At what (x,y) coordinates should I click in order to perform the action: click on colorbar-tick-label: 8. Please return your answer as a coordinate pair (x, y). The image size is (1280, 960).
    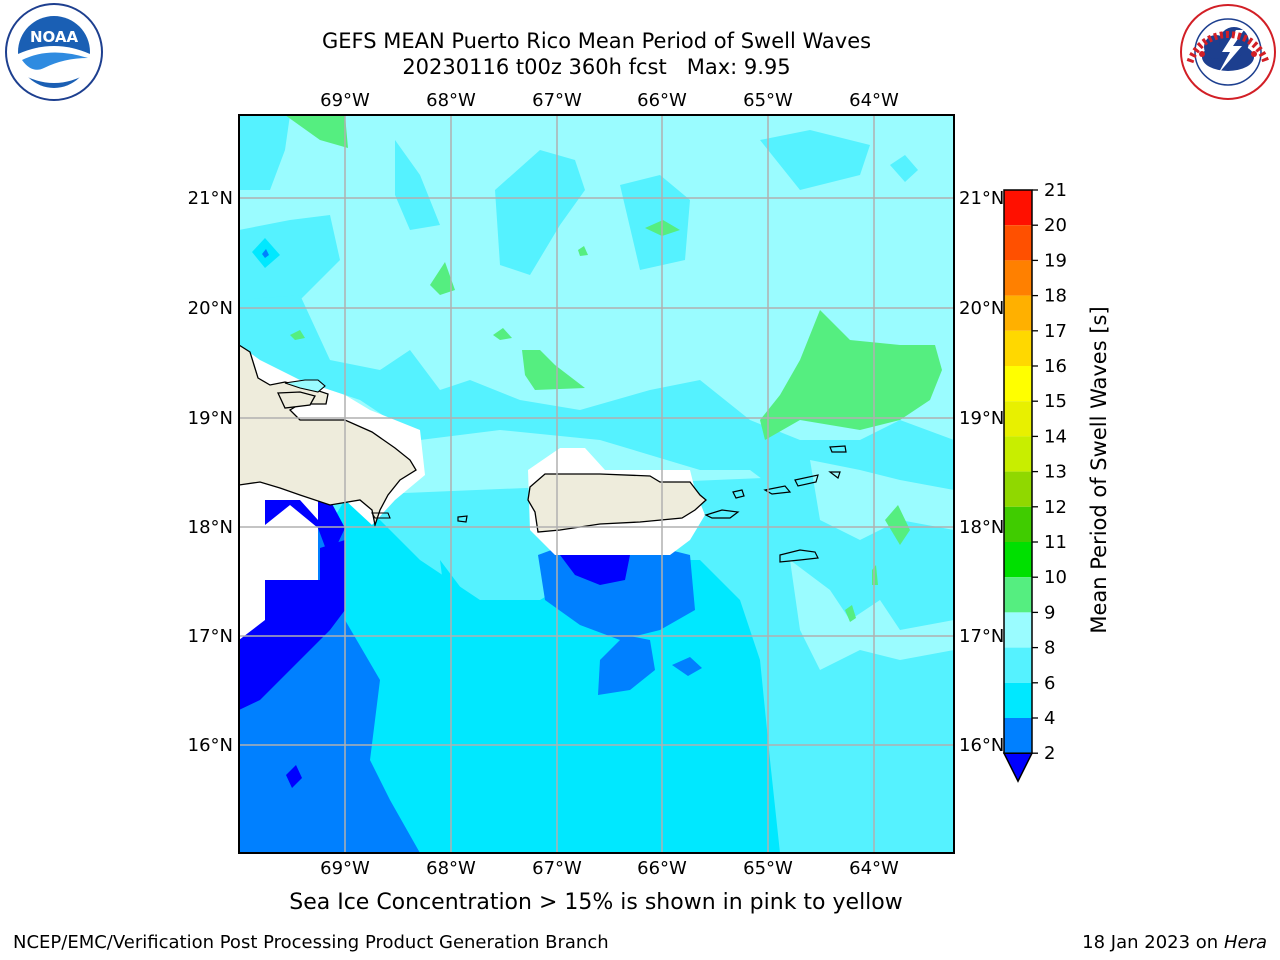
    Looking at the image, I should click on (1049, 648).